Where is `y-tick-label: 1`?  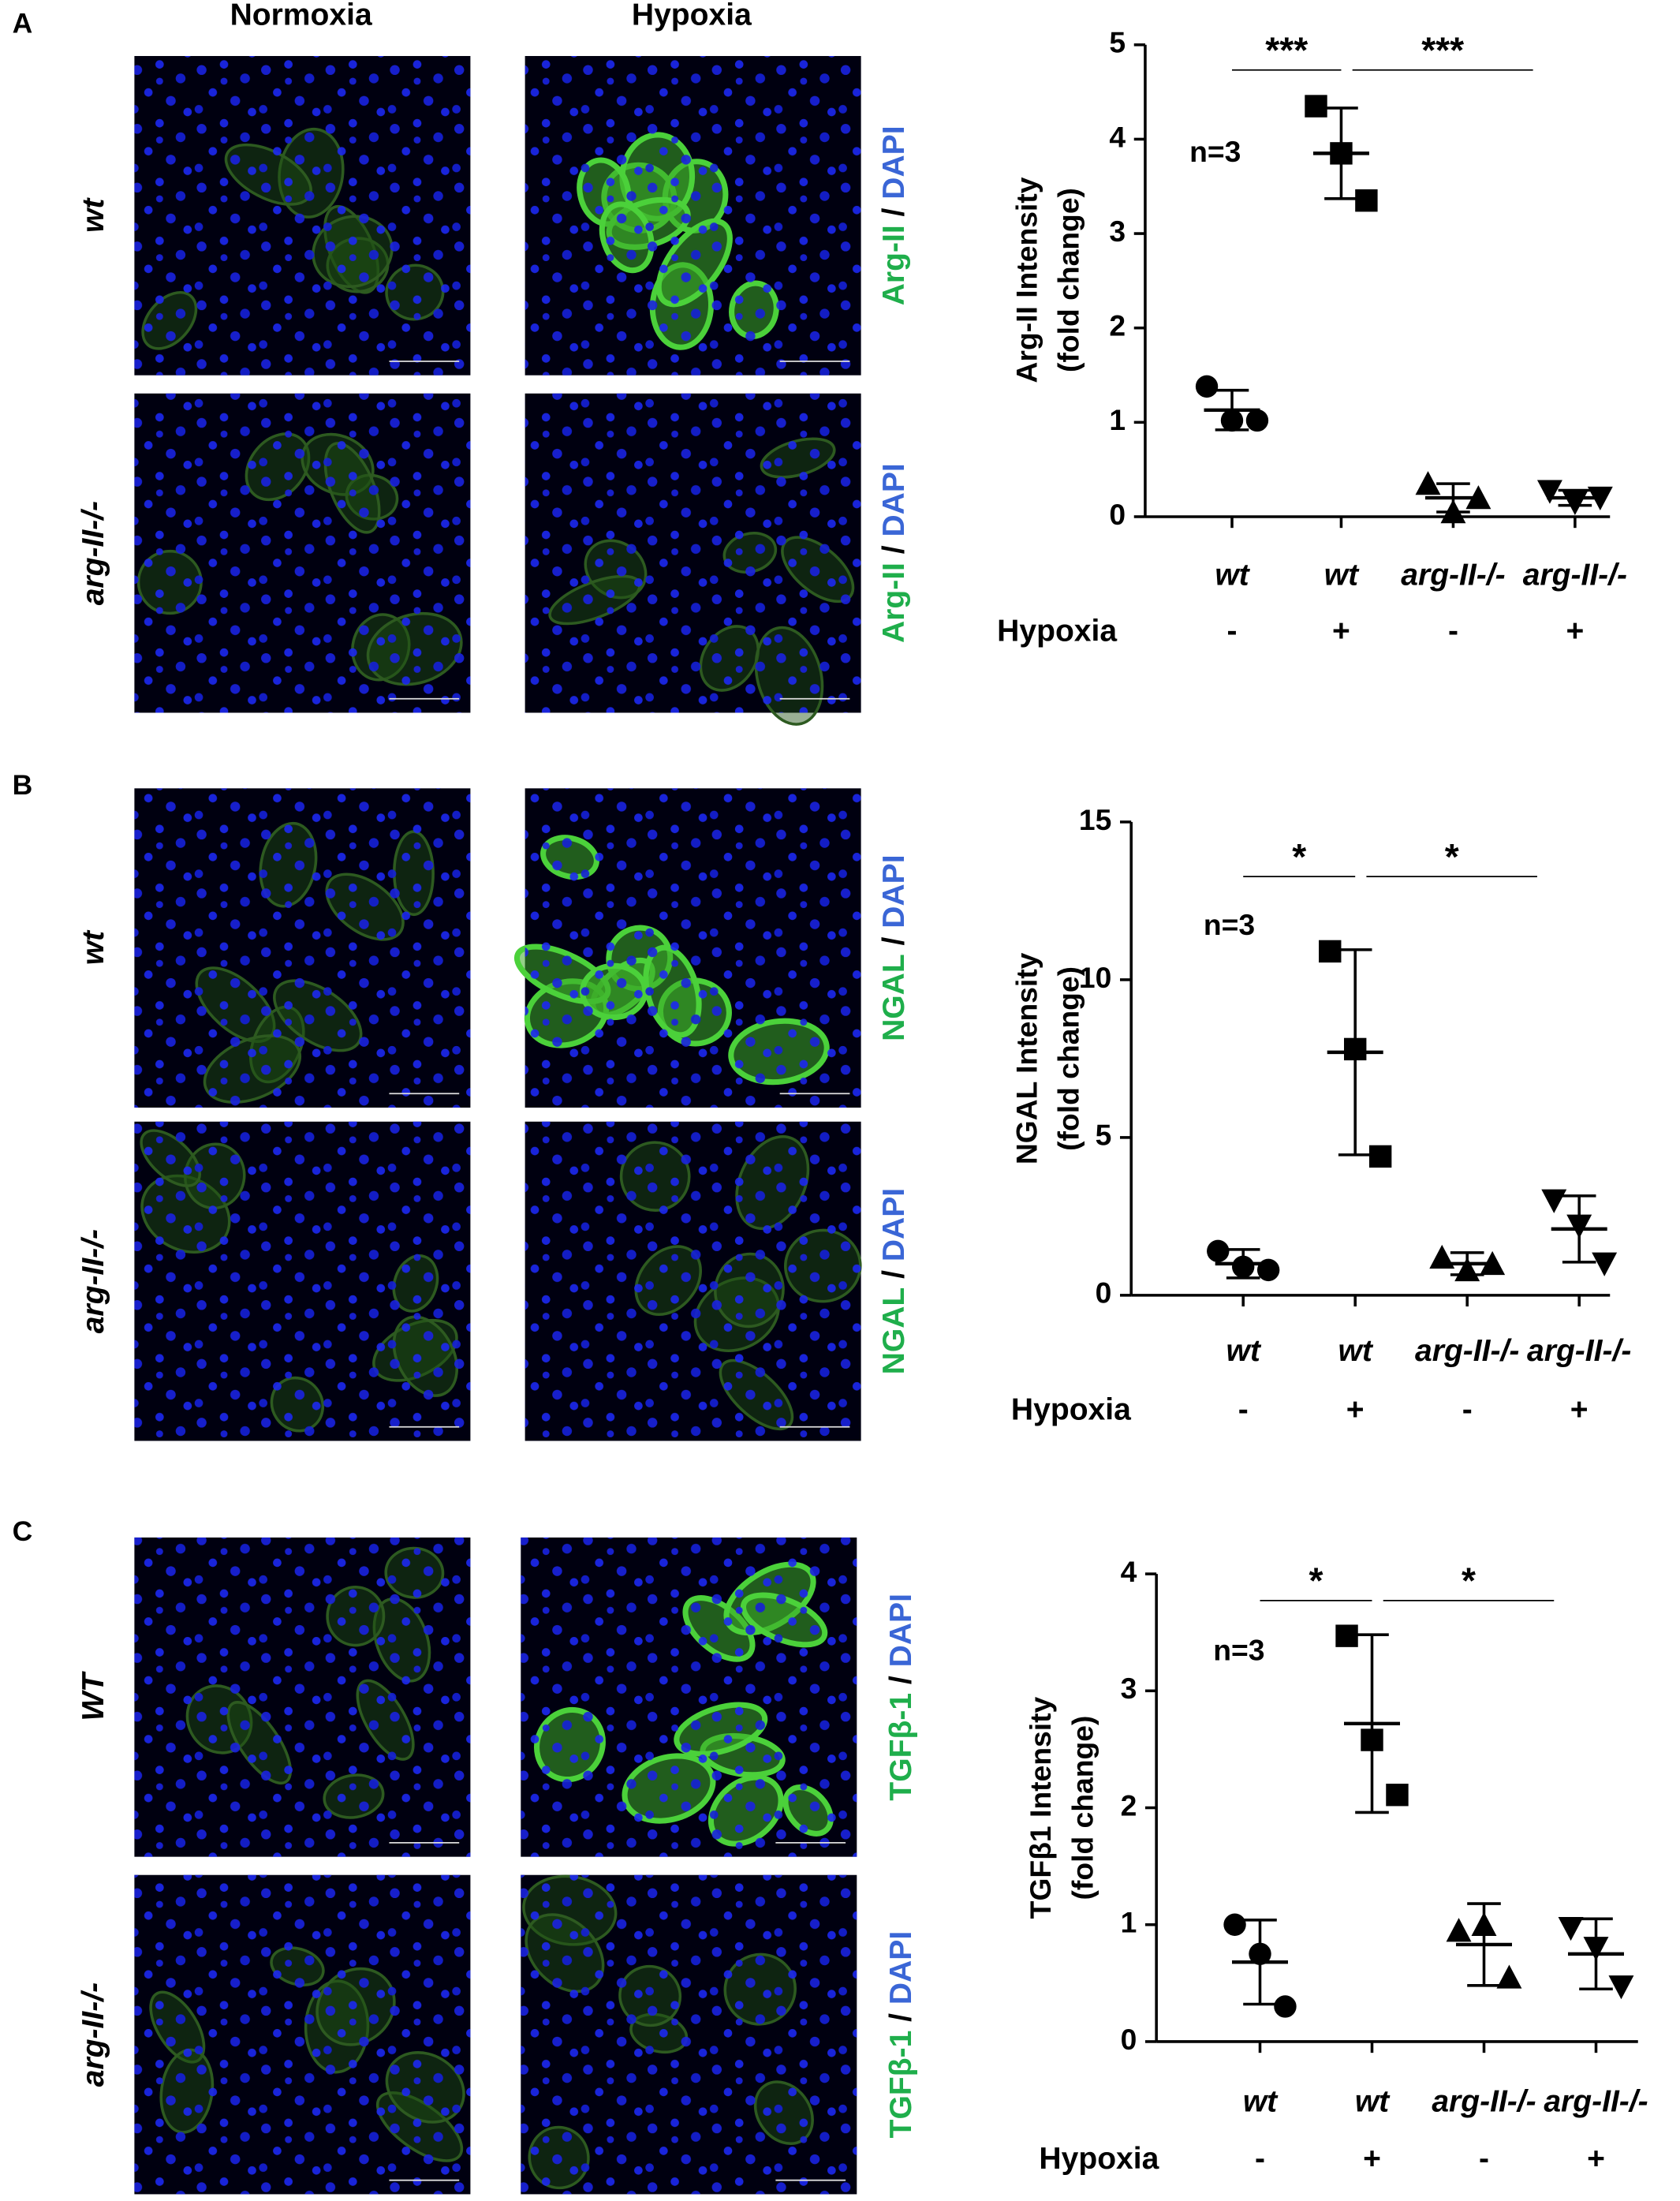
y-tick-label: 1 is located at coordinates (1129, 1923).